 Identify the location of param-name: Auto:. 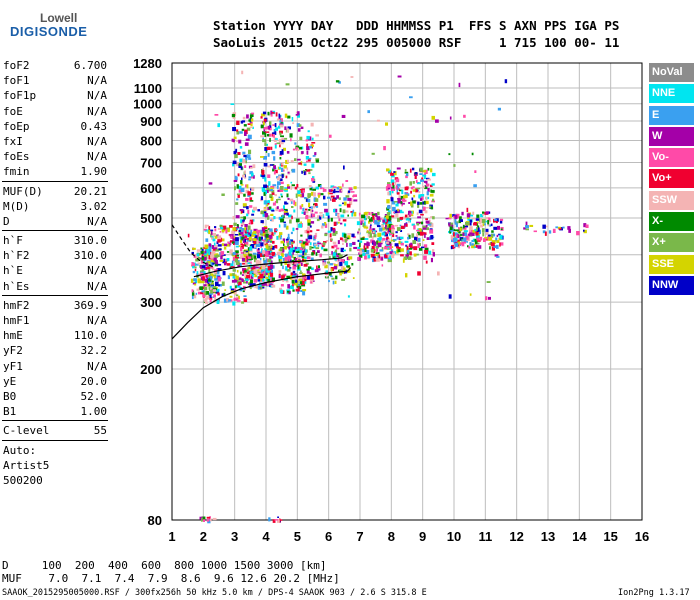
(20, 450).